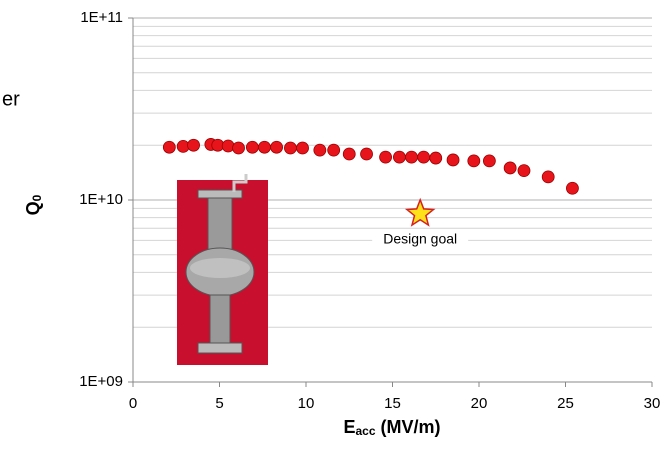 Image resolution: width=670 pixels, height=473 pixels. What do you see at coordinates (408, 427) in the screenshot?
I see `x-label-rest: (MV/m)` at bounding box center [408, 427].